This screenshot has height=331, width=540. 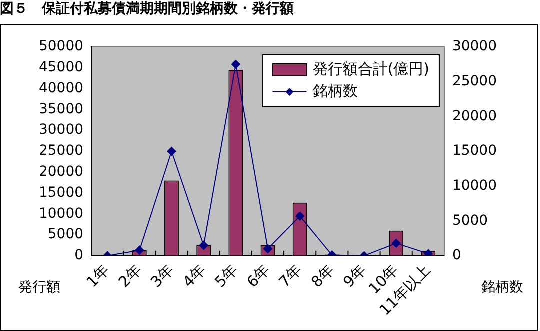 I want to click on x-tick-label: 2年, so click(x=130, y=276).